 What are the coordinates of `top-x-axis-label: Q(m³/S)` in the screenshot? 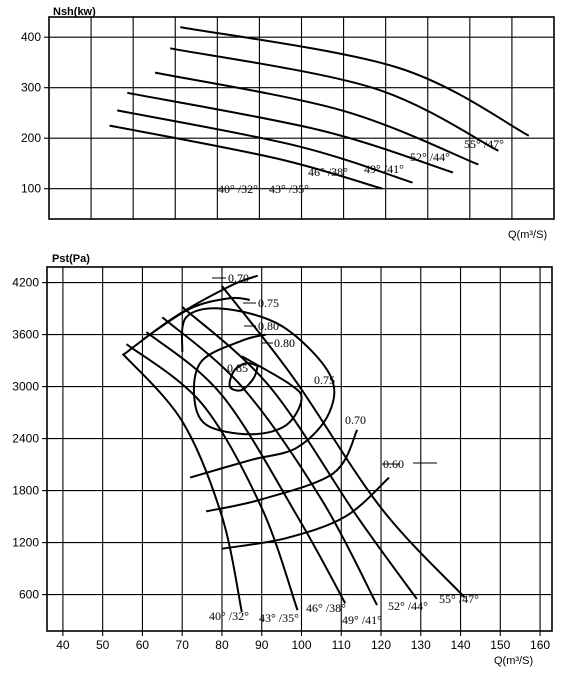 It's located at (527, 235).